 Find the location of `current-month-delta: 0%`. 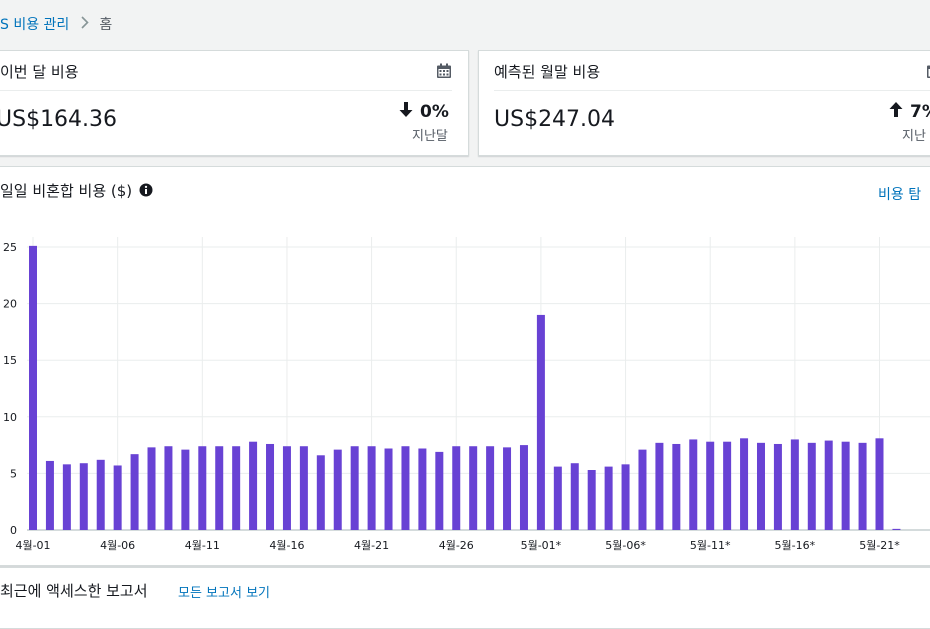

current-month-delta: 0% is located at coordinates (423, 112).